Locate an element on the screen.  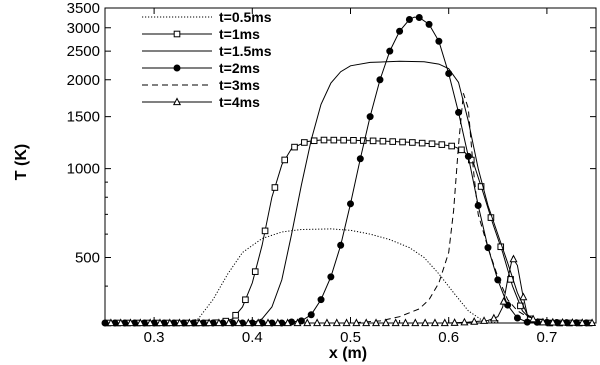
x-tick-label: 0.6 is located at coordinates (448, 337).